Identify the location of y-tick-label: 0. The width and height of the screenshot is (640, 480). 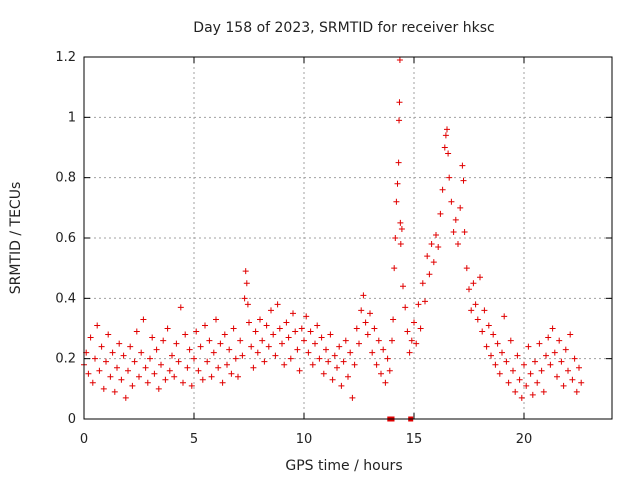
(72, 419).